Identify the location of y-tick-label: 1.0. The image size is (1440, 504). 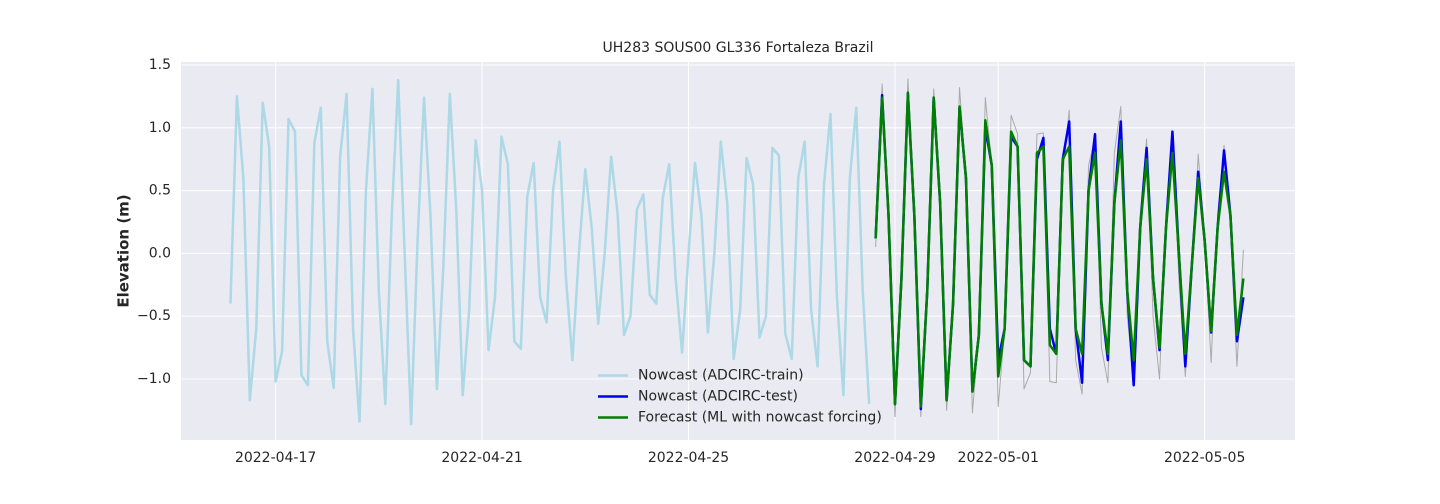
(160, 128).